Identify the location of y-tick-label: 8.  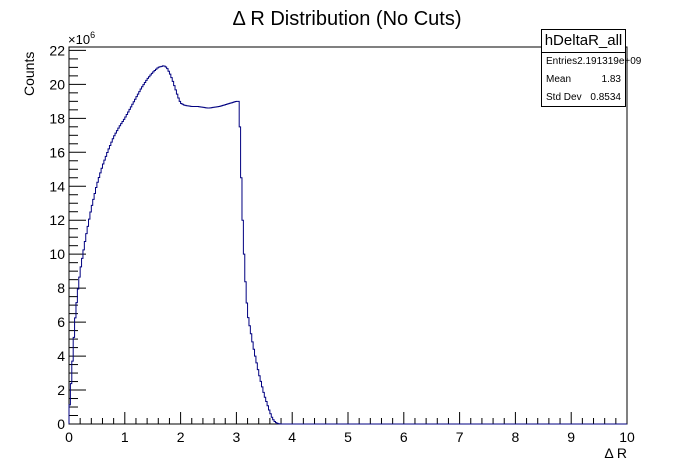
(61, 288).